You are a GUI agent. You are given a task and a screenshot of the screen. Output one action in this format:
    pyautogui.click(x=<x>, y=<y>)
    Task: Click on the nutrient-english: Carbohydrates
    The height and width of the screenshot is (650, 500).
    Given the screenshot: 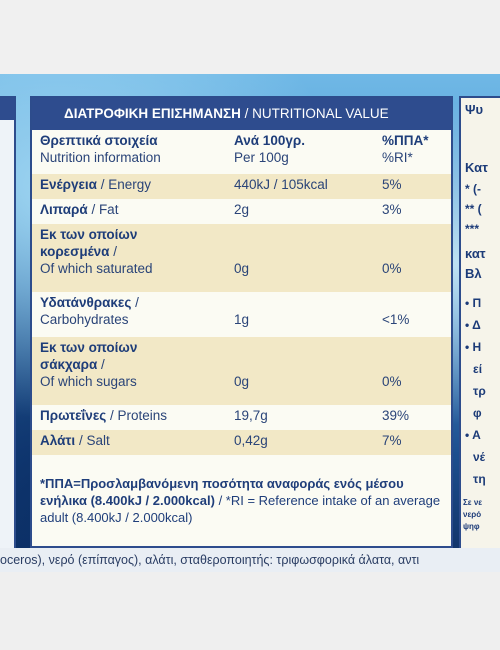 What is the action you would take?
    pyautogui.click(x=84, y=319)
    